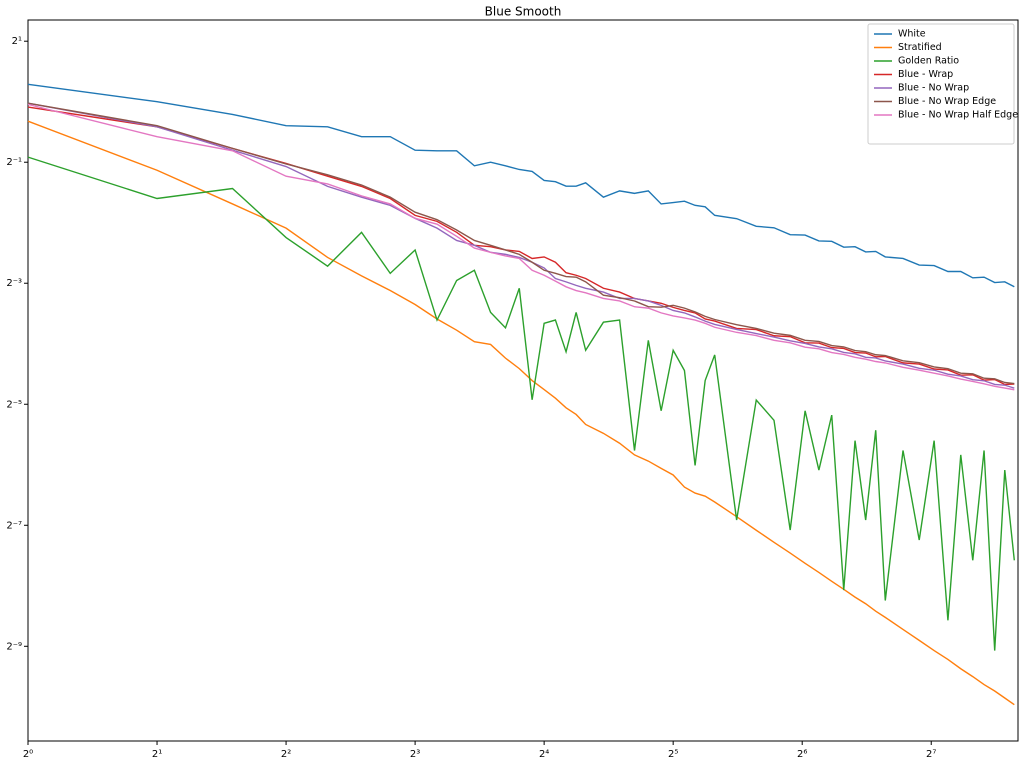  Describe the element at coordinates (14, 646) in the screenshot. I see `y-tick-label: 2⁻⁹` at that location.